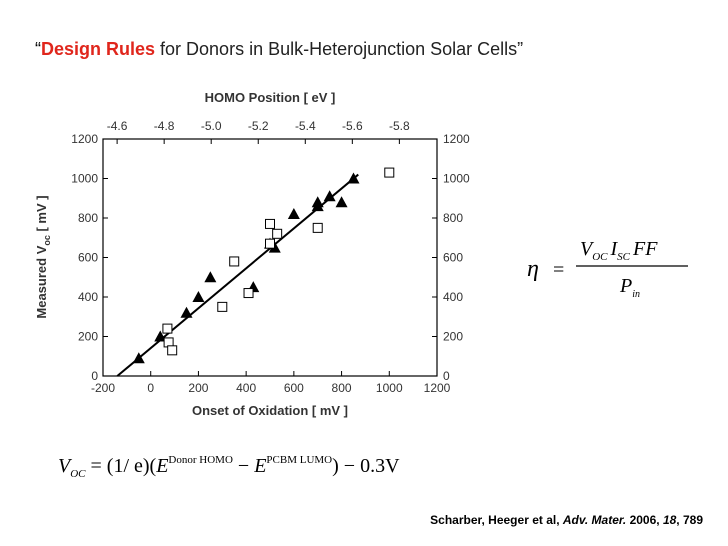 The width and height of the screenshot is (728, 546). What do you see at coordinates (607, 269) in the screenshot?
I see `efficiency-equation: η = VOC ISC FF Pin` at bounding box center [607, 269].